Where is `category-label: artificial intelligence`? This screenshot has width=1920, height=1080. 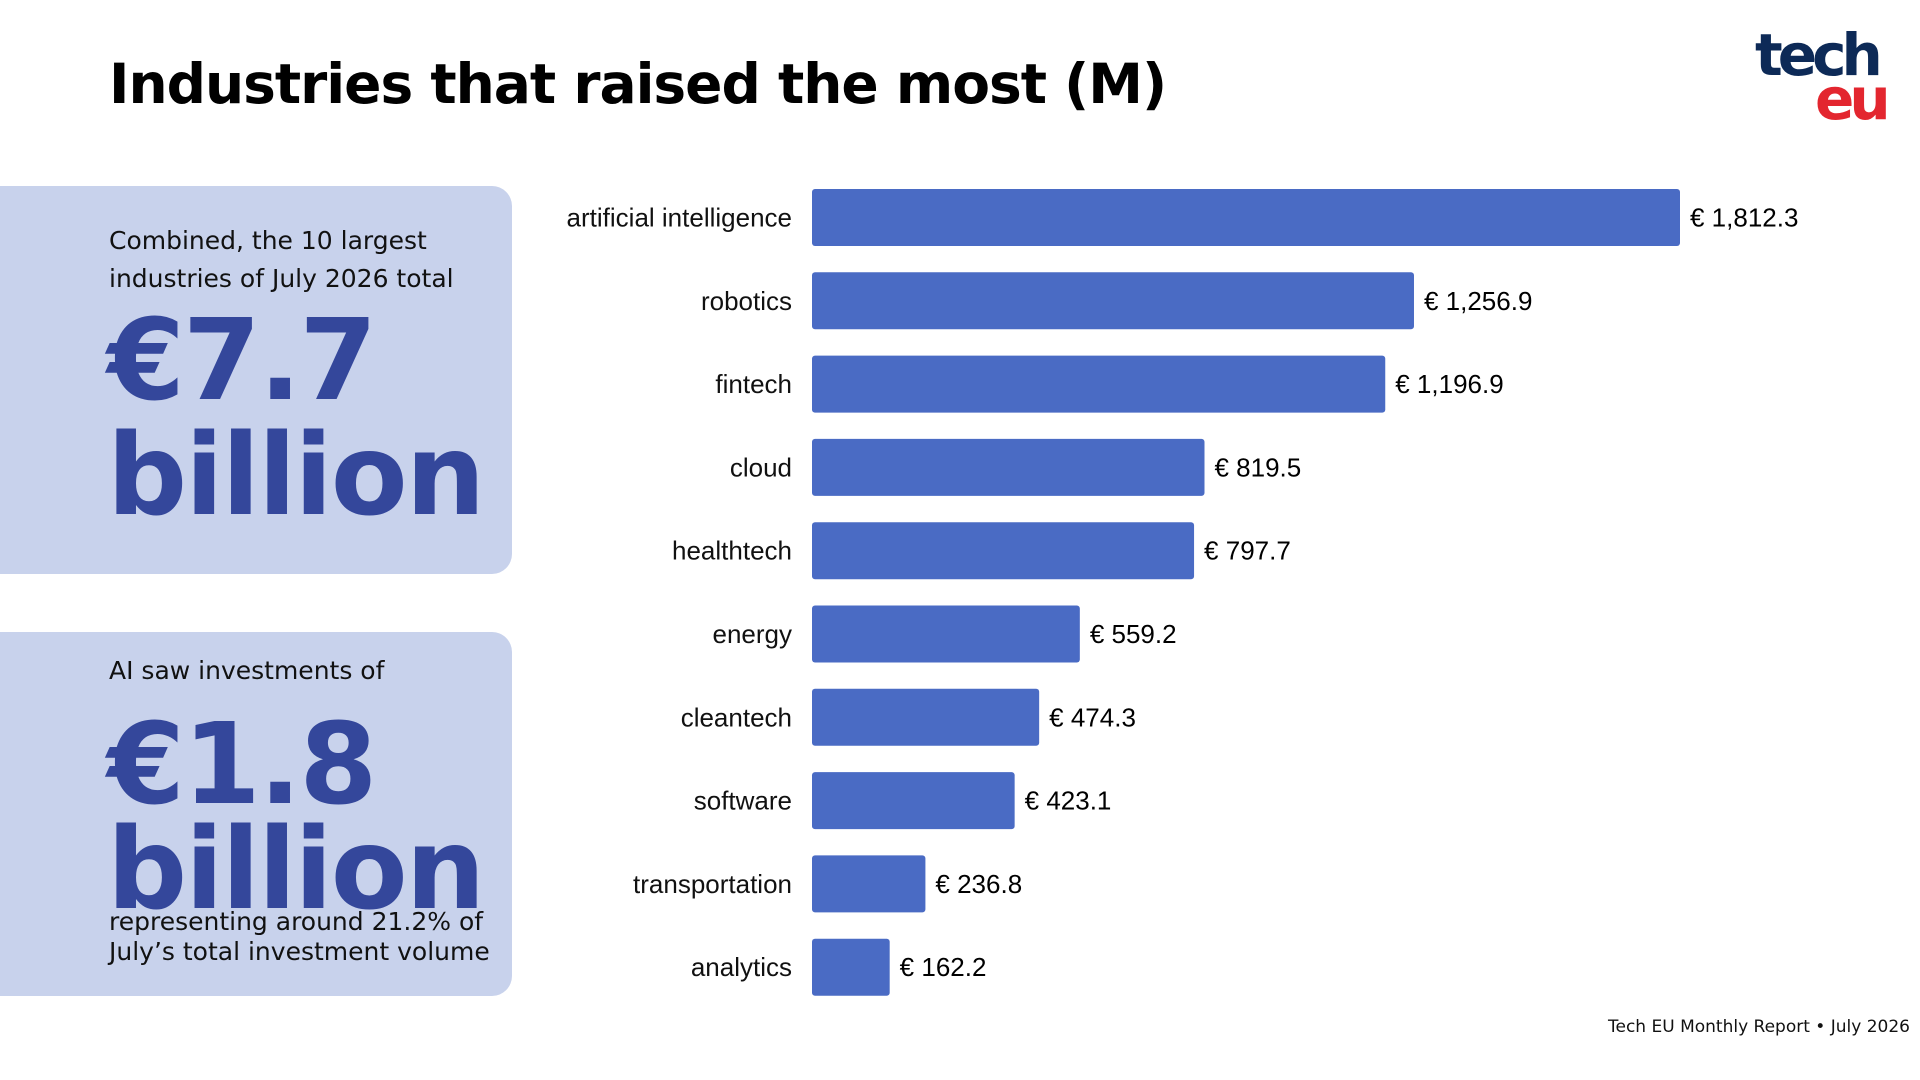
category-label: artificial intelligence is located at coordinates (679, 218).